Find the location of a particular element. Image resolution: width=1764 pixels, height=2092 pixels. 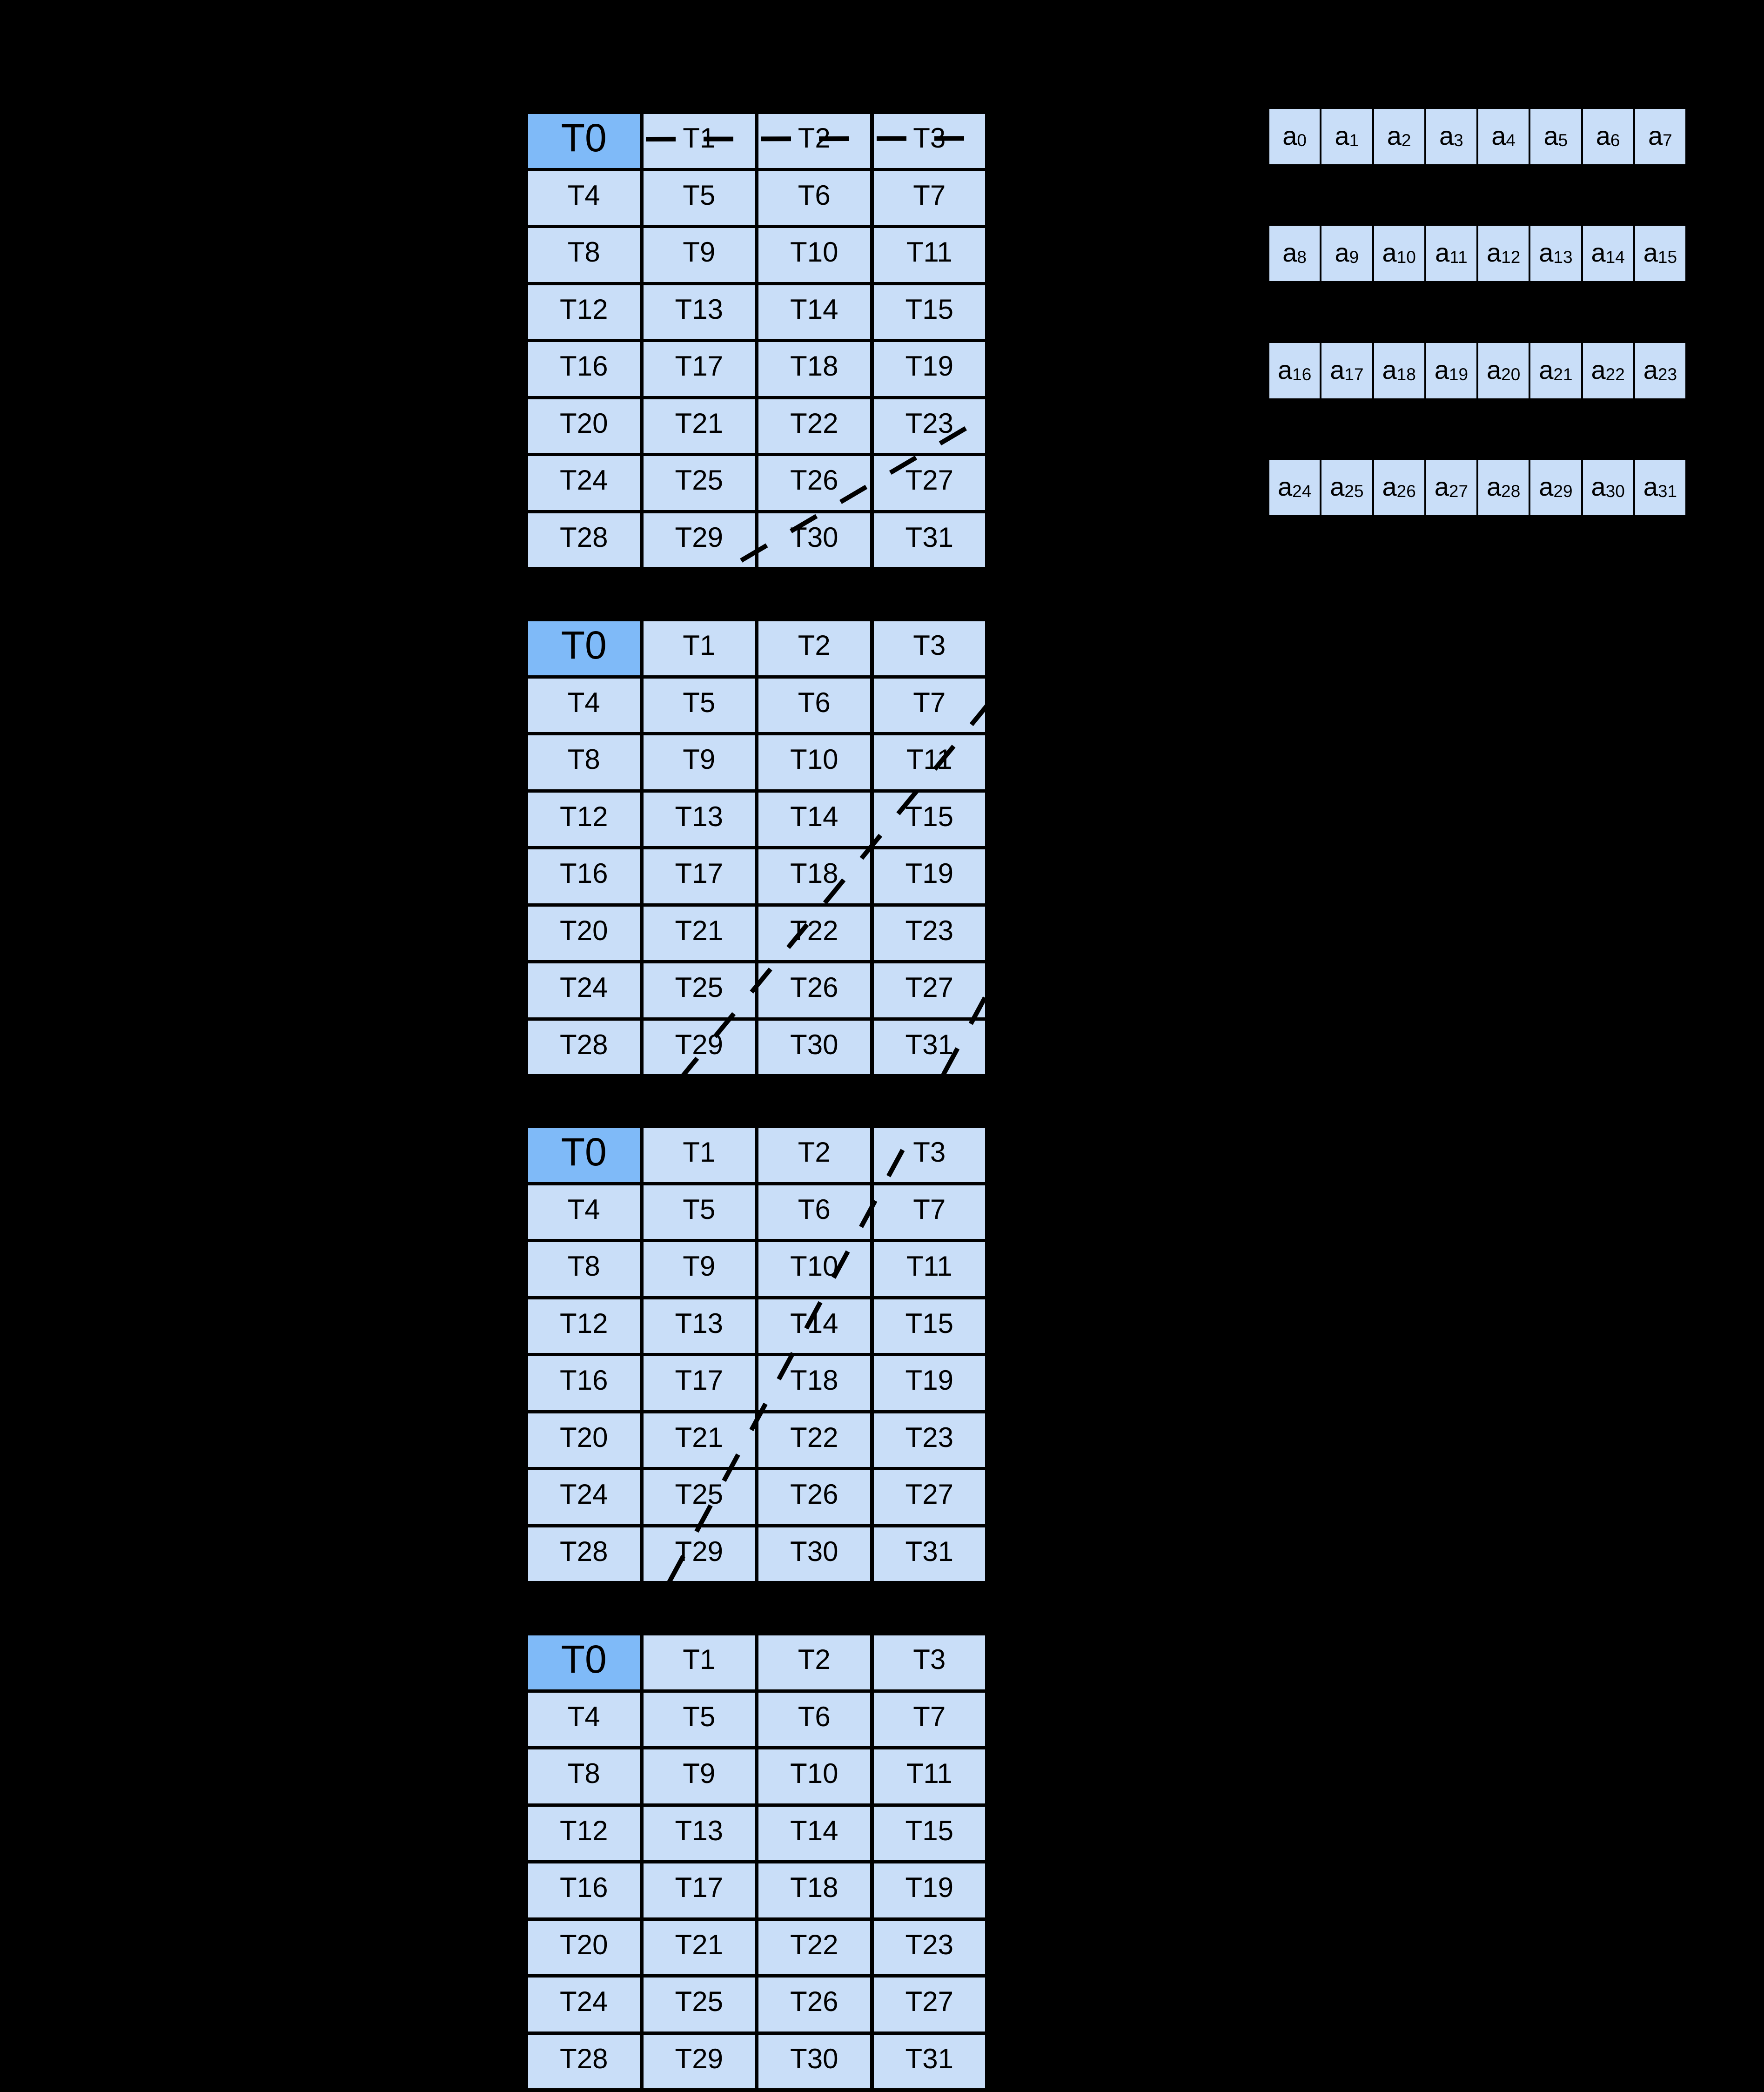

thread-cell-T16: T16 is located at coordinates (584, 369).